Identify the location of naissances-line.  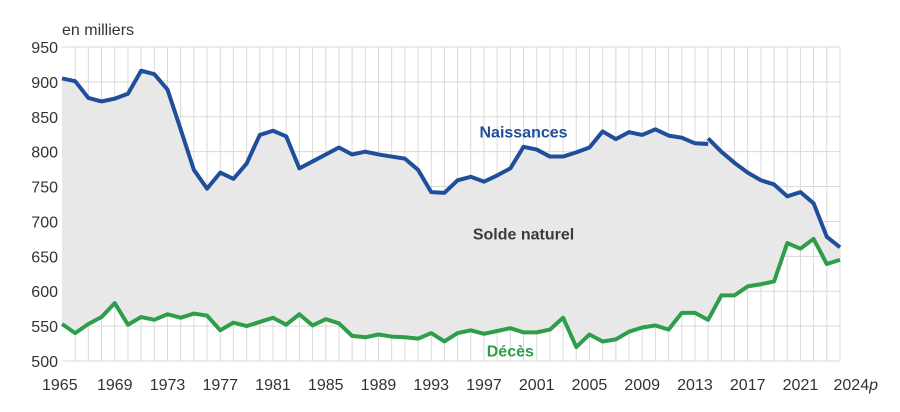
(774, 192).